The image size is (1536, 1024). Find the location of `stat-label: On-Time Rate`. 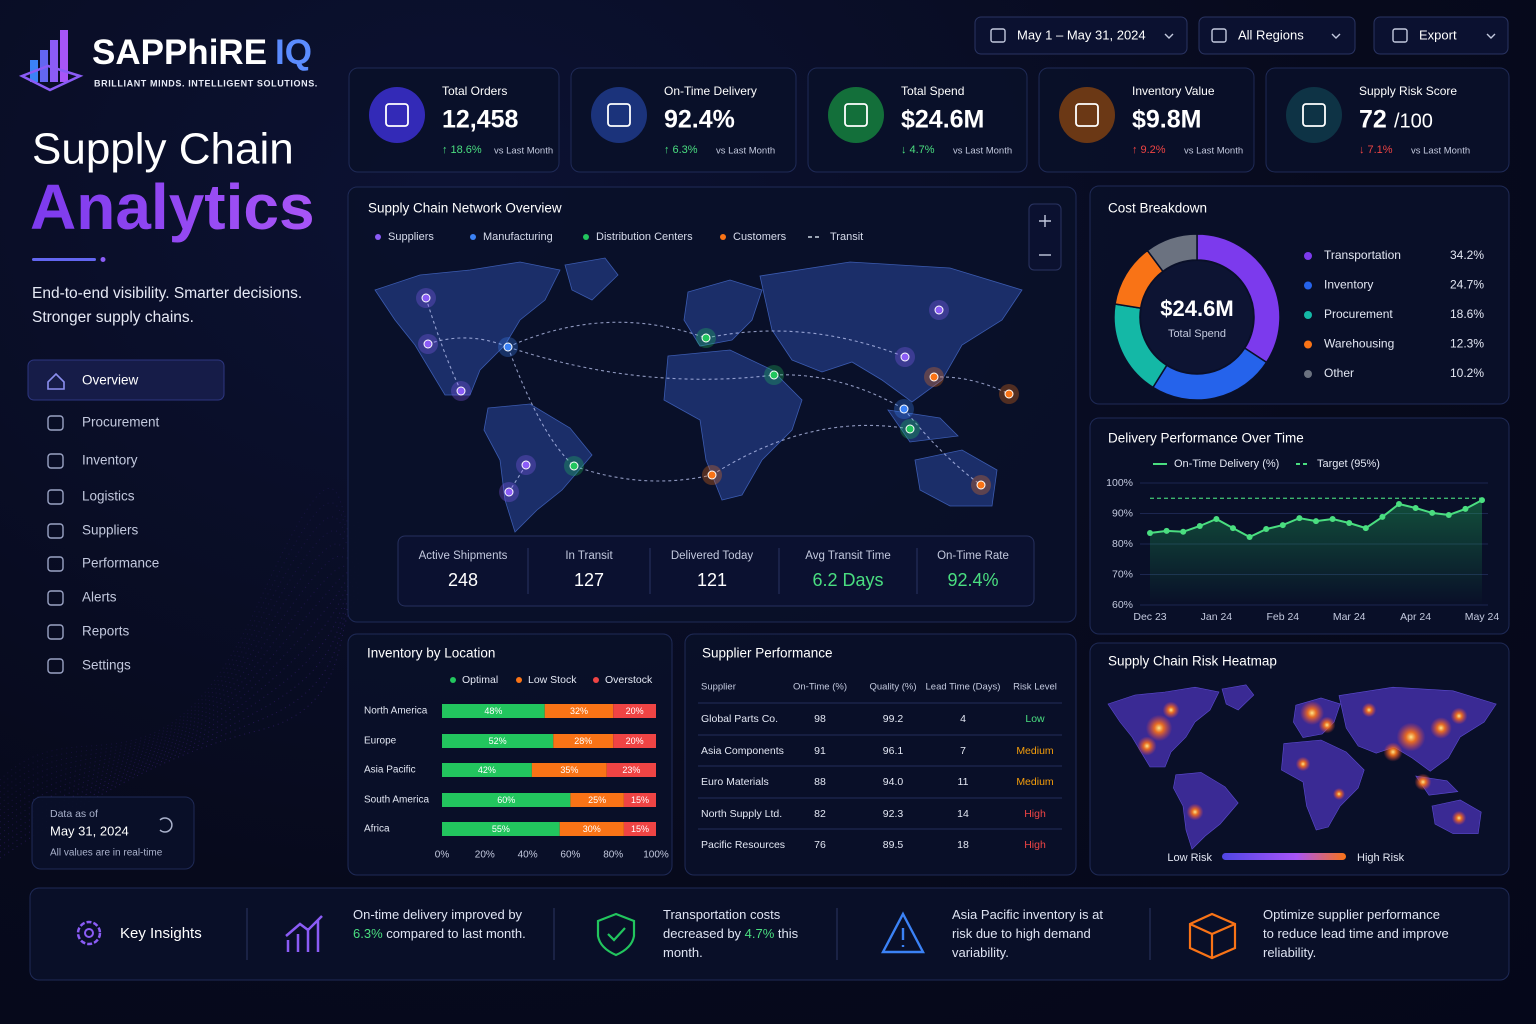

stat-label: On-Time Rate is located at coordinates (973, 556).